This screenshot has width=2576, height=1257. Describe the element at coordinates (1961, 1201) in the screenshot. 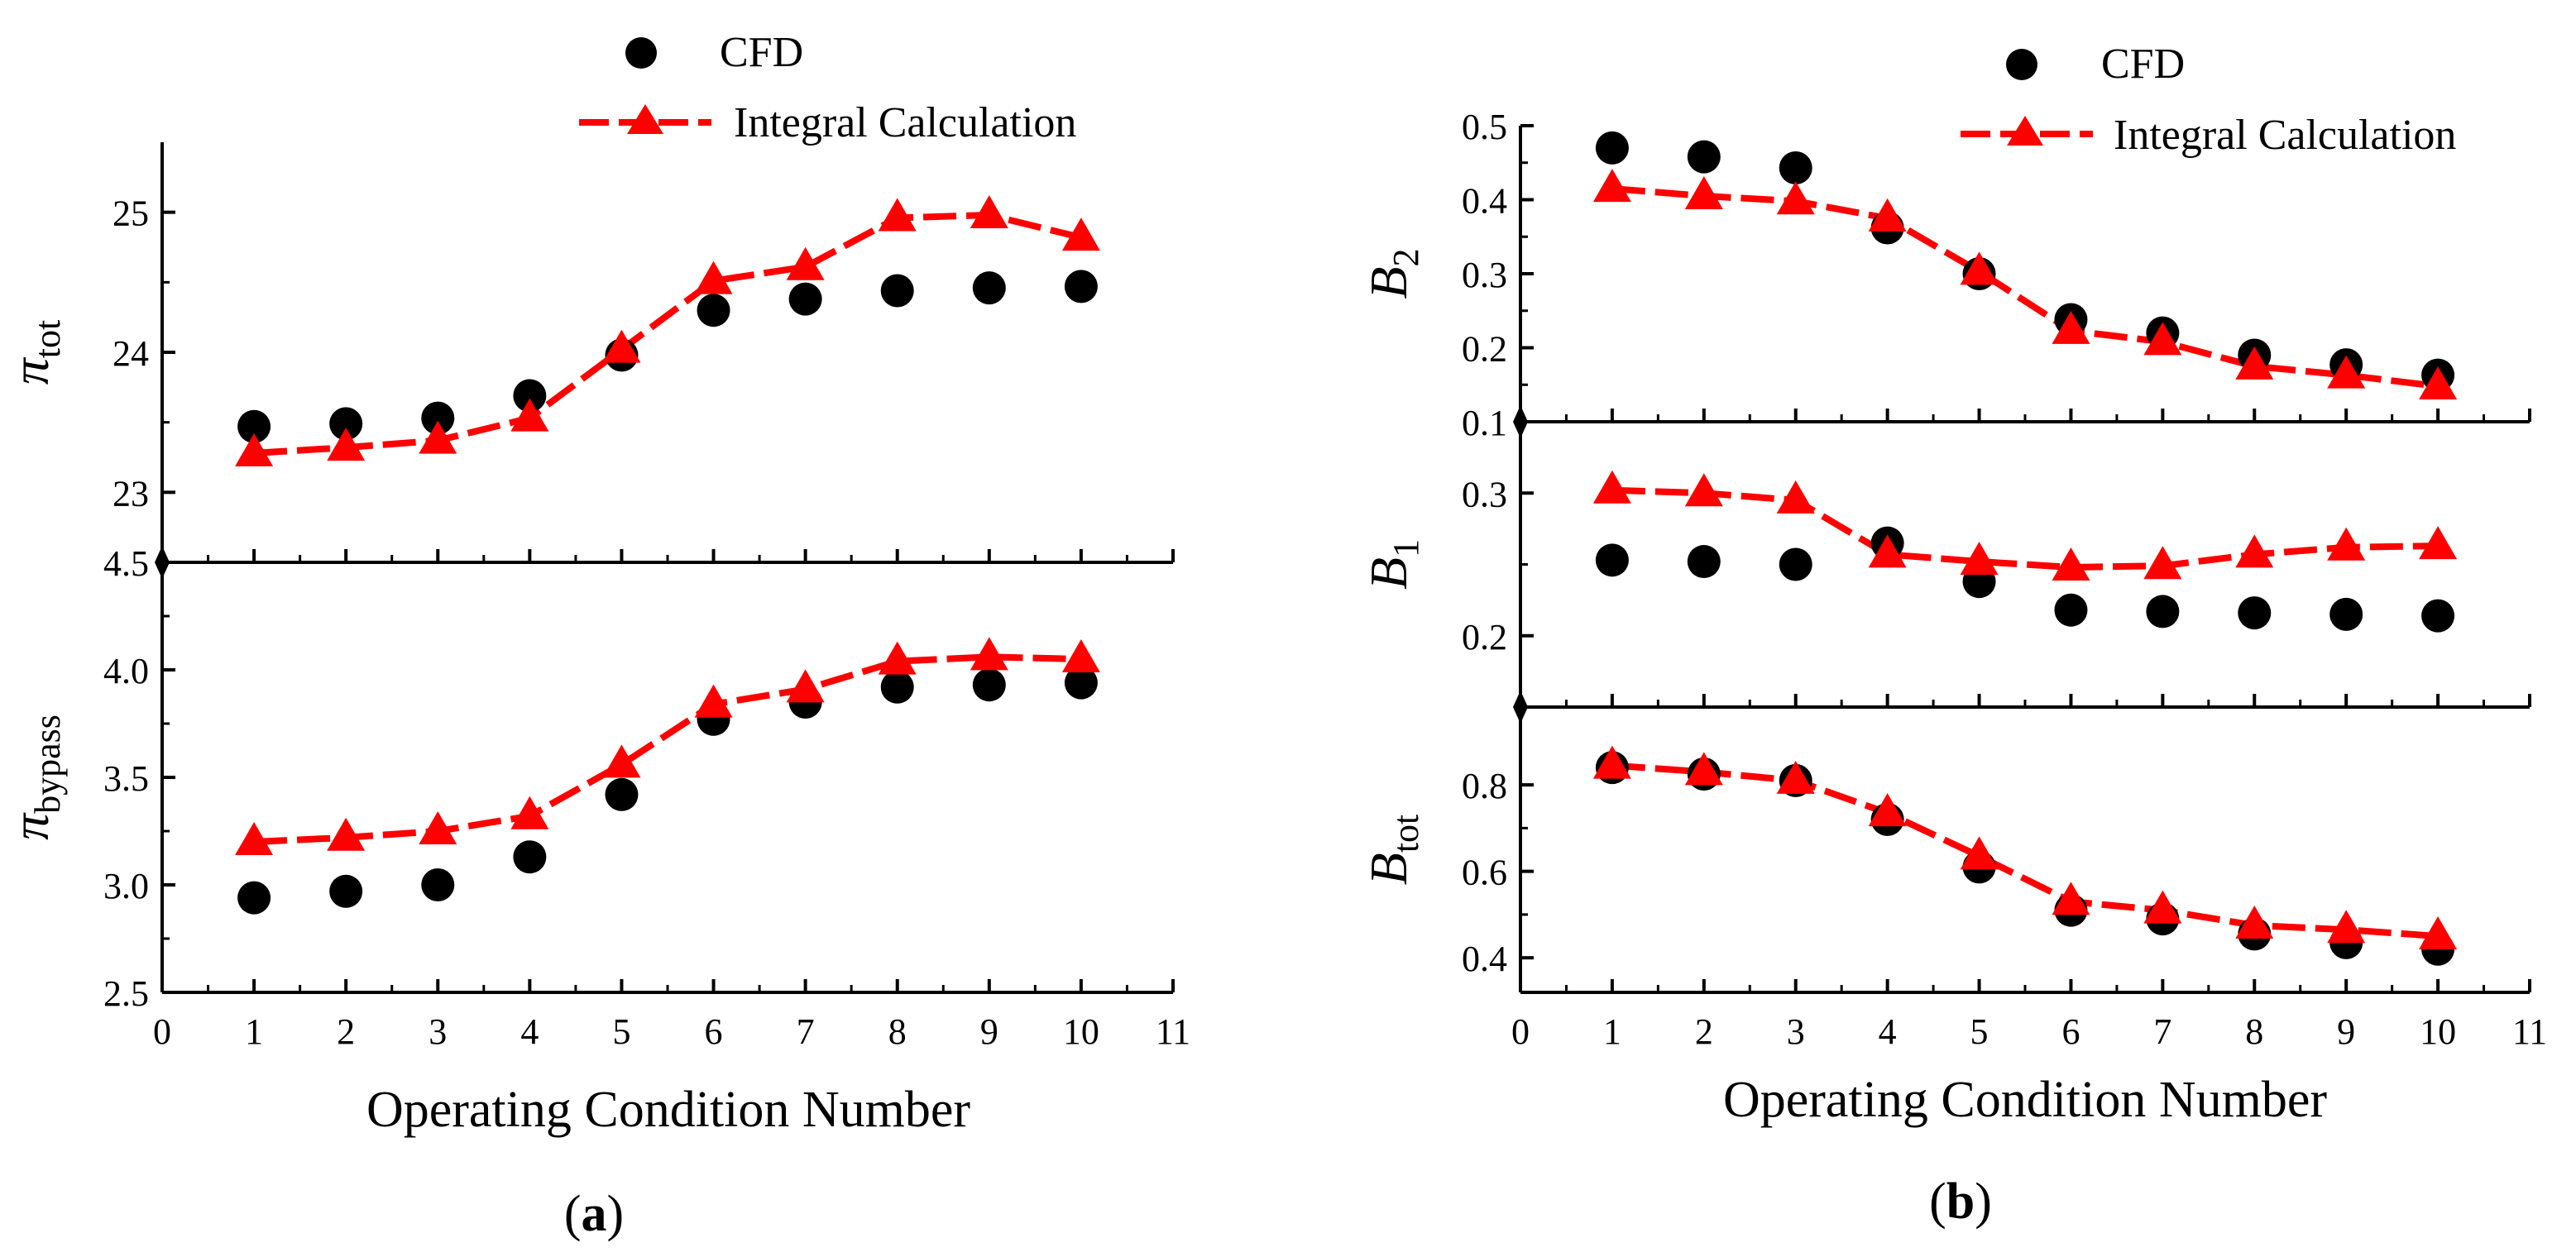

I see `panel-label-b: (b)` at that location.